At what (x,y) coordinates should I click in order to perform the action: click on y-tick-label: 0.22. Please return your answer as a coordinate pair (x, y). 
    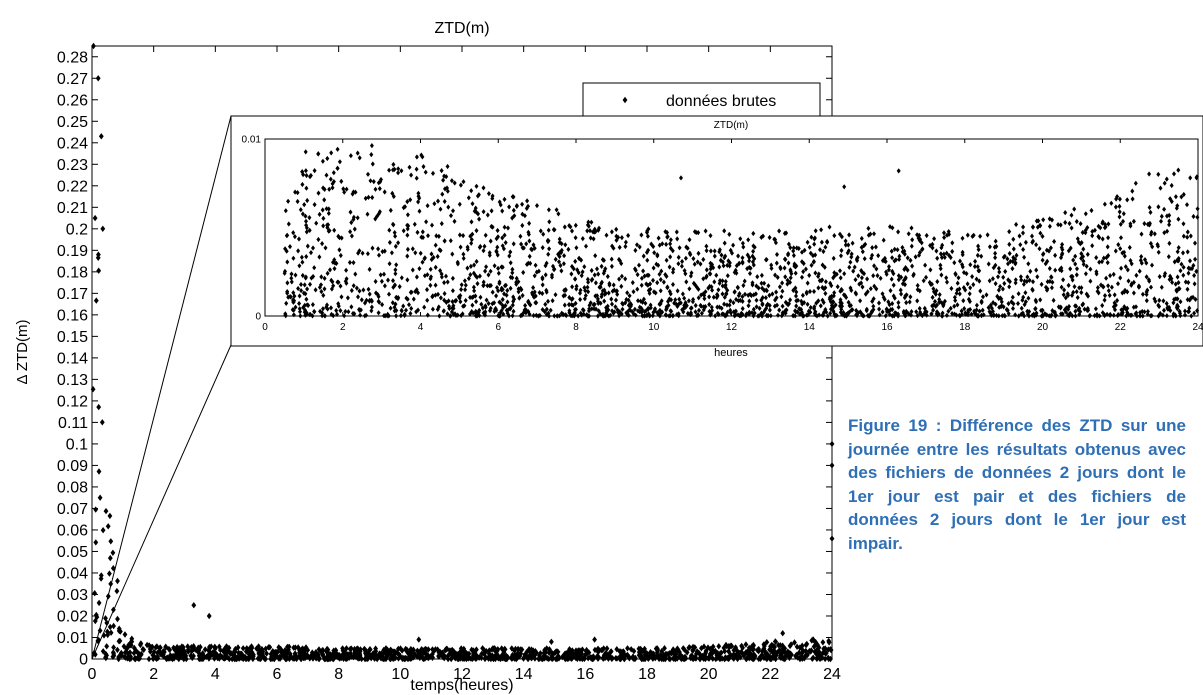
    Looking at the image, I should click on (72, 186).